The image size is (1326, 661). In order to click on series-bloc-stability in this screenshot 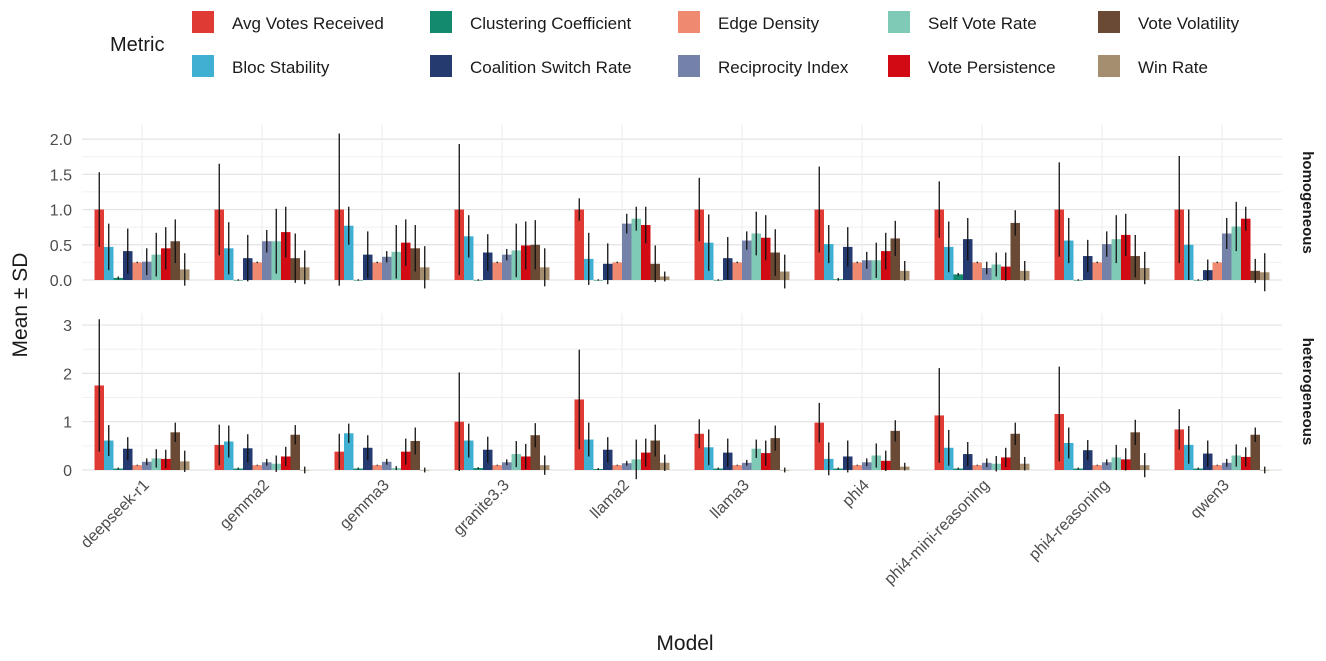, I will do `click(649, 245)`.